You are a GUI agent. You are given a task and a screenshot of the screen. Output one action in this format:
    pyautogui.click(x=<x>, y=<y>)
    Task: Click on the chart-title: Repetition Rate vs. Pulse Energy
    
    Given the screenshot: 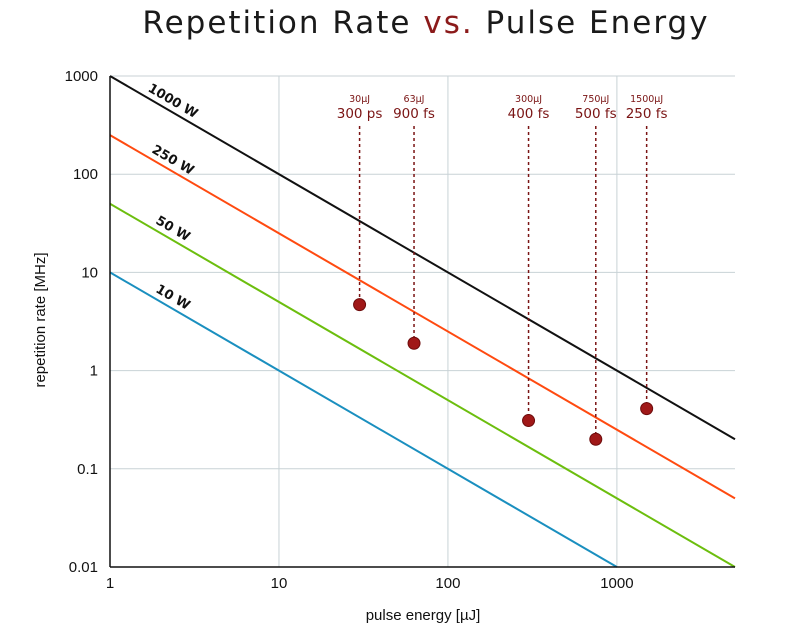 What is the action you would take?
    pyautogui.click(x=425, y=23)
    